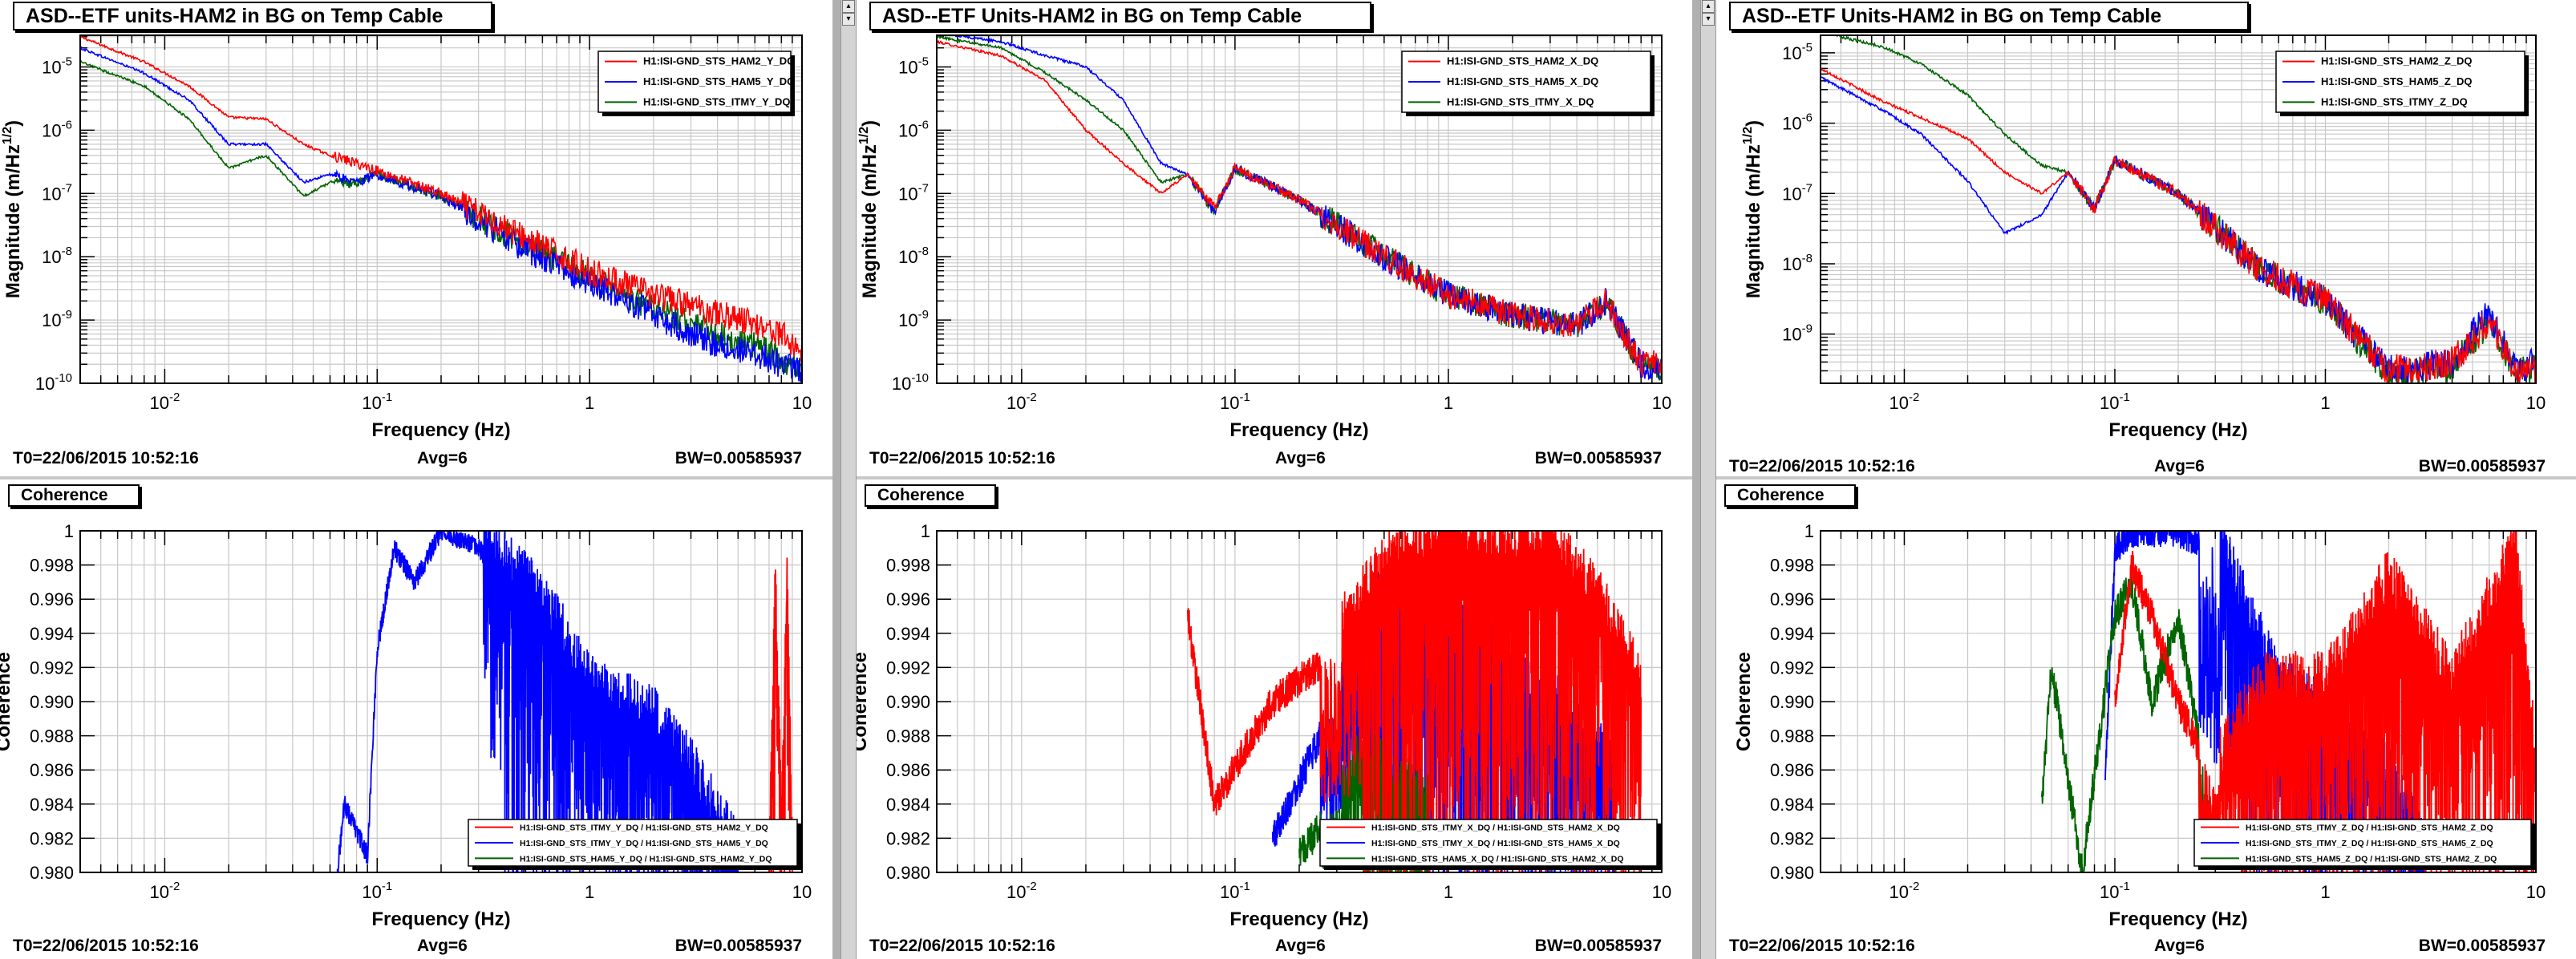 The image size is (2576, 959). Describe the element at coordinates (252, 16) in the screenshot. I see `panel-title: ASD--ETF units-HAM2 in BG on Temp Cable` at that location.